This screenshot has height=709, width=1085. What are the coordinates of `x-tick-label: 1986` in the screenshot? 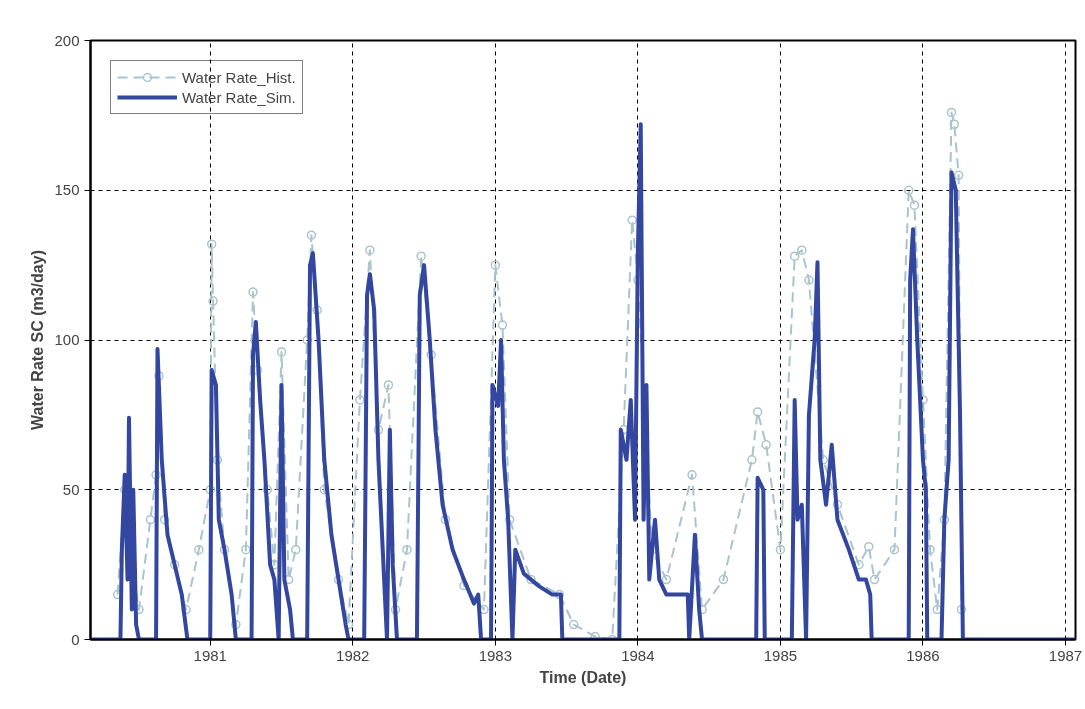 It's located at (923, 655).